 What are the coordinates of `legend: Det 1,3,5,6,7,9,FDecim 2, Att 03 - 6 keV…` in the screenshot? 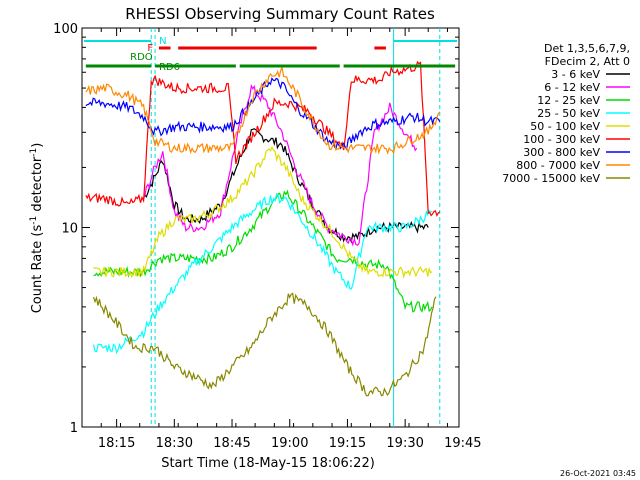 It's located at (566, 113).